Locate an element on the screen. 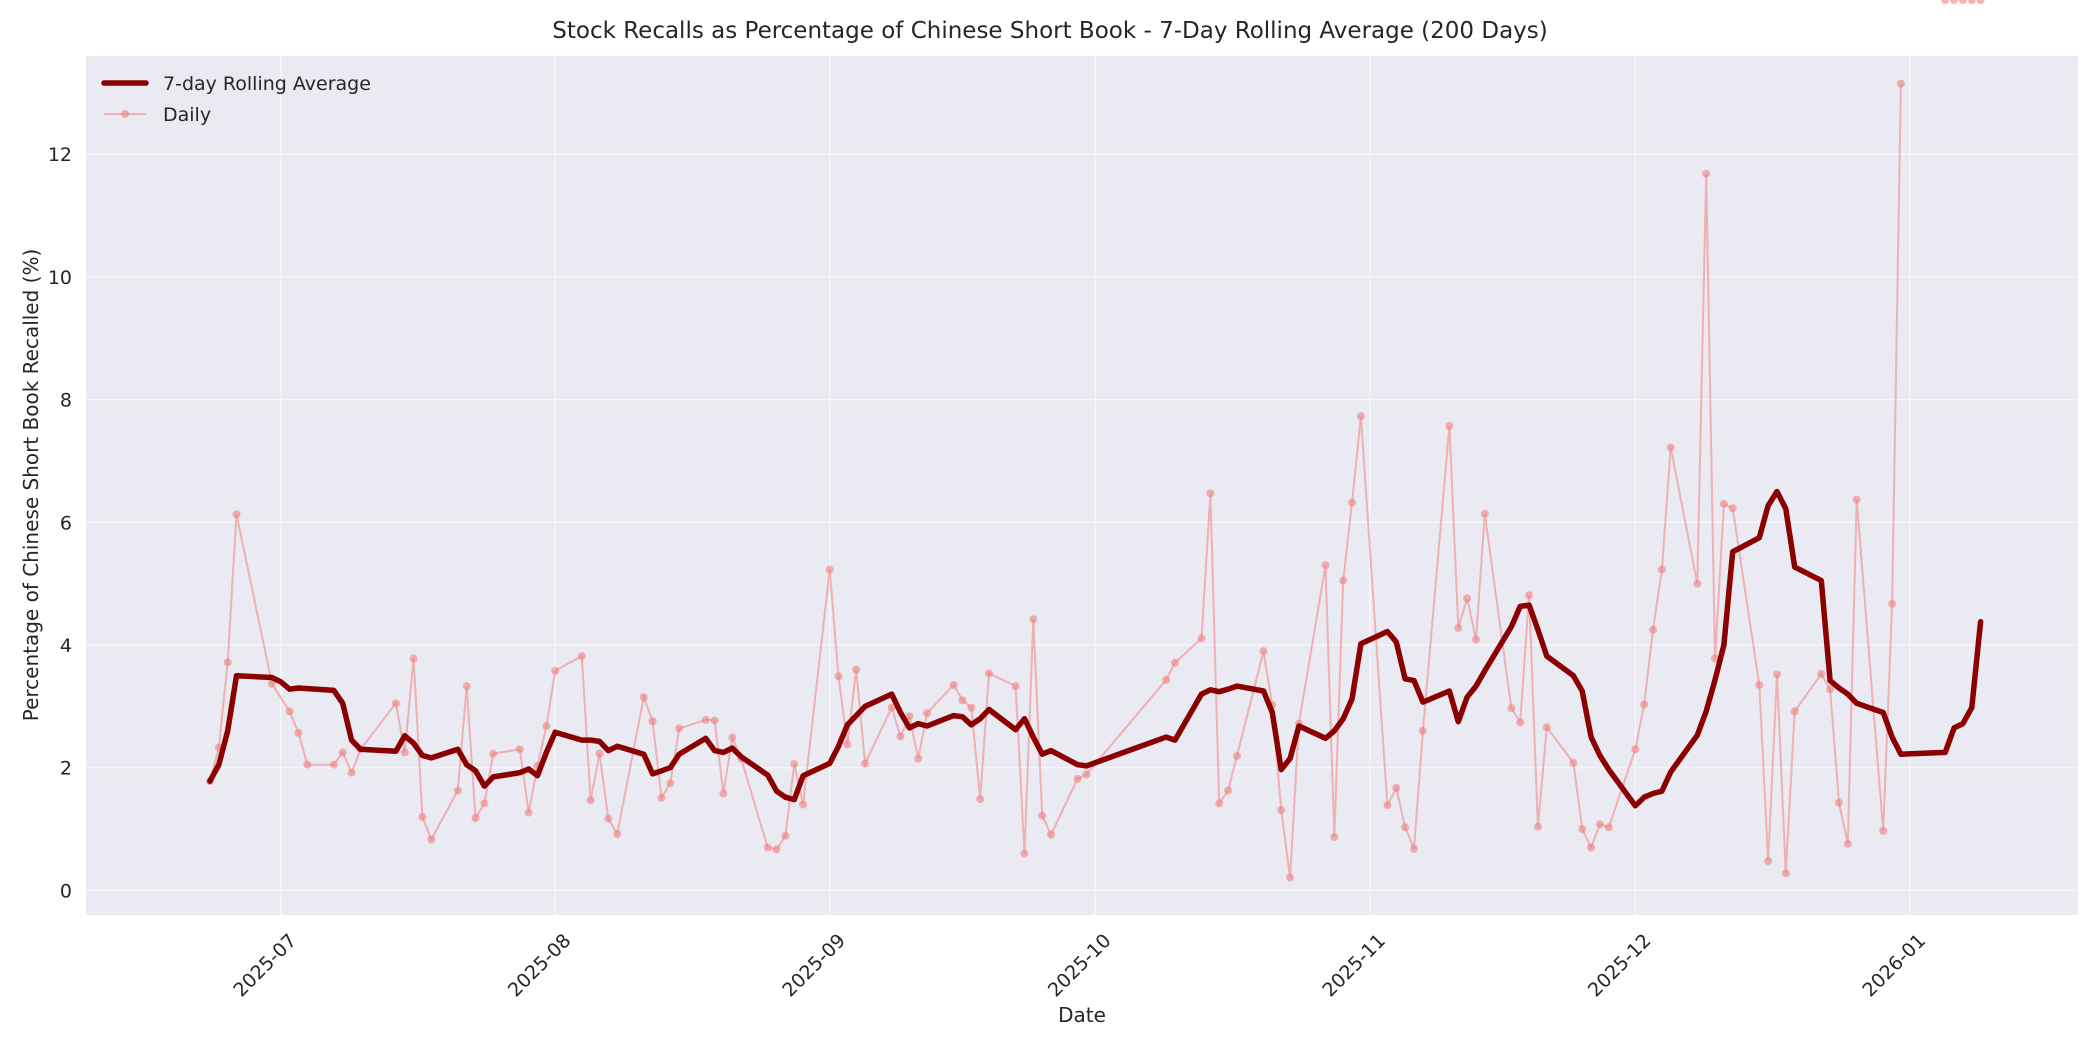 The image size is (2100, 1050). x-tick-label: 2025-10 is located at coordinates (1080, 966).